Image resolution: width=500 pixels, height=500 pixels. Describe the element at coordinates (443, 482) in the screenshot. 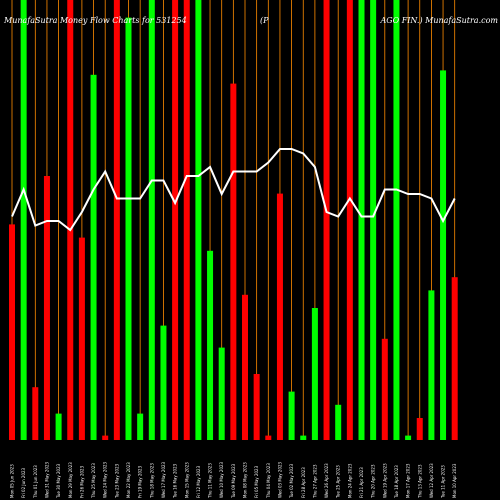

I see `x-tick-label: Tue 11 Apr 2023` at that location.